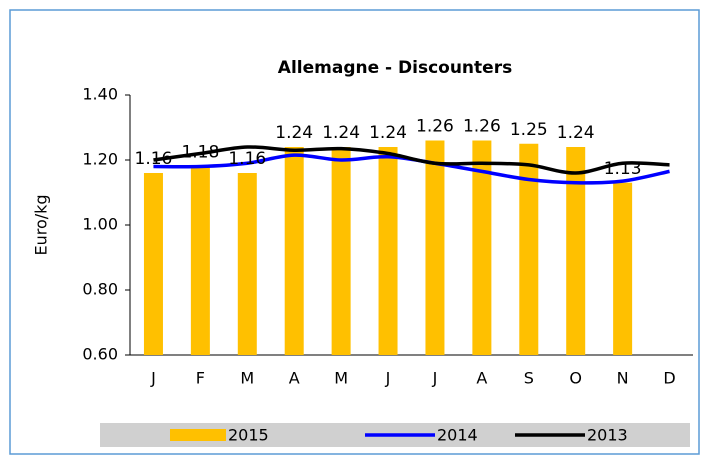  Describe the element at coordinates (100, 94) in the screenshot. I see `y-tick-label: 1.40` at that location.